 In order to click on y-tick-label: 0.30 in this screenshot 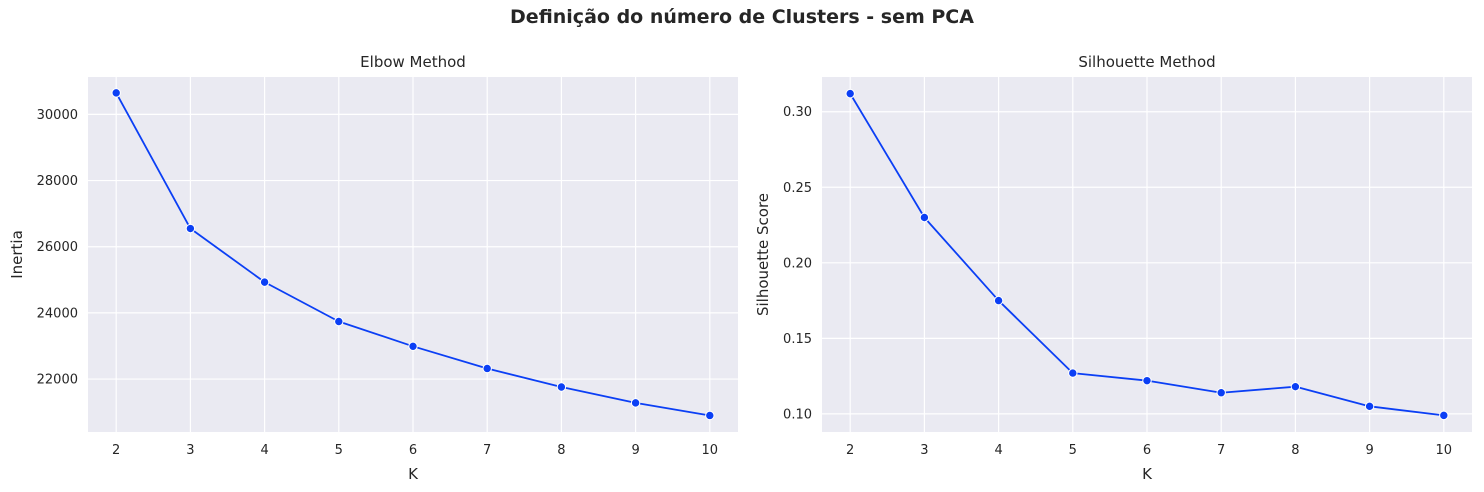, I will do `click(797, 112)`.